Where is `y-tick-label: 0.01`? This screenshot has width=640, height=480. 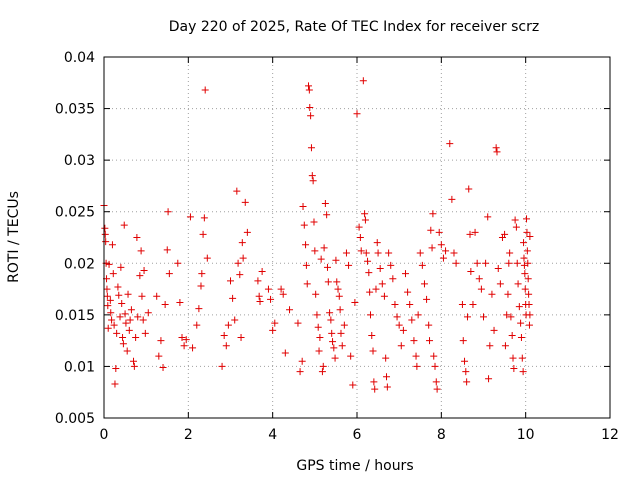
y-tick-label: 0.01 is located at coordinates (79, 367).